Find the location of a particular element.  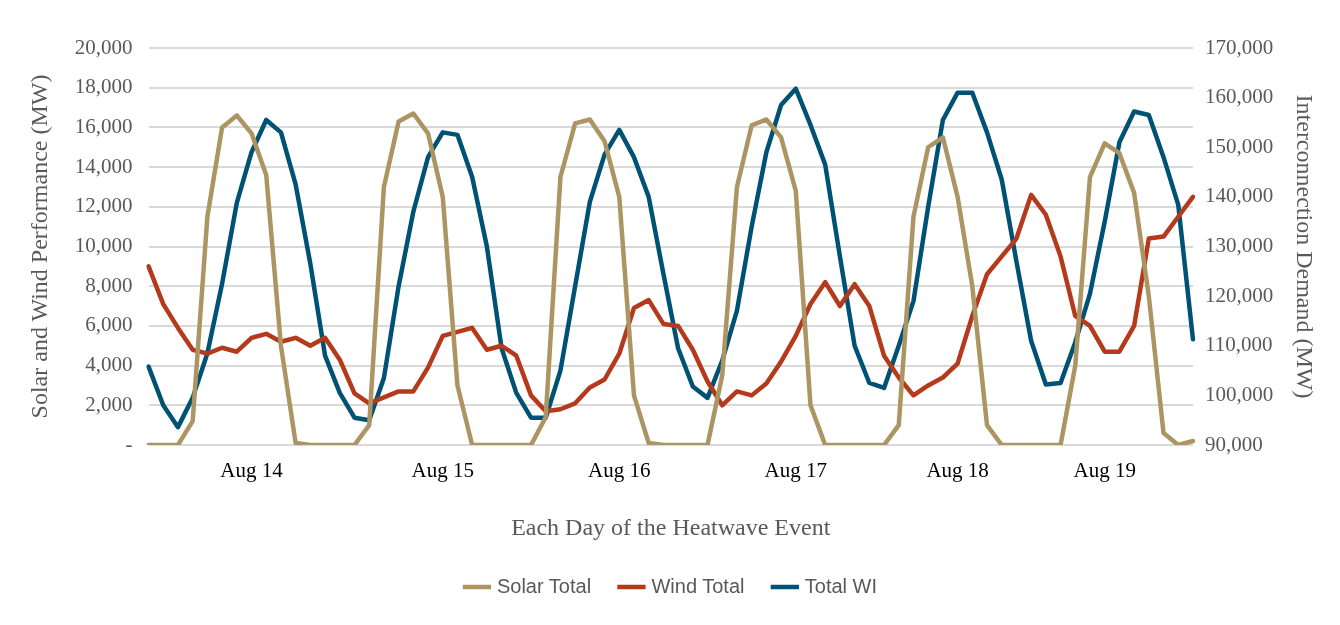

x-tick-label: Aug 14 is located at coordinates (252, 470).